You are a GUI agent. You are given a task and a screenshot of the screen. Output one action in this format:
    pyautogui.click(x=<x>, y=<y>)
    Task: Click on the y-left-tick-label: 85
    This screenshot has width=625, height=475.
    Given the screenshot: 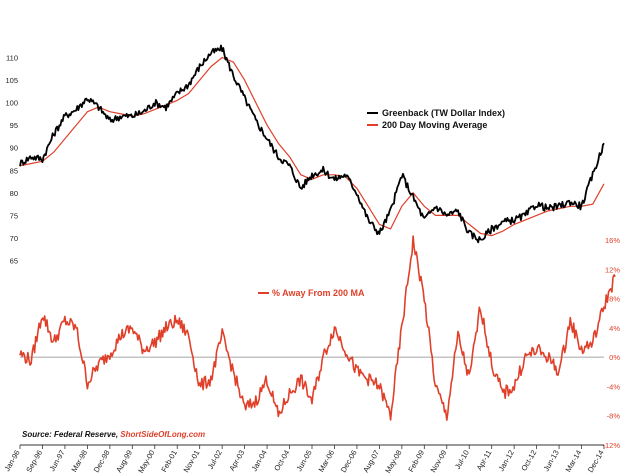 What is the action you would take?
    pyautogui.click(x=14, y=170)
    